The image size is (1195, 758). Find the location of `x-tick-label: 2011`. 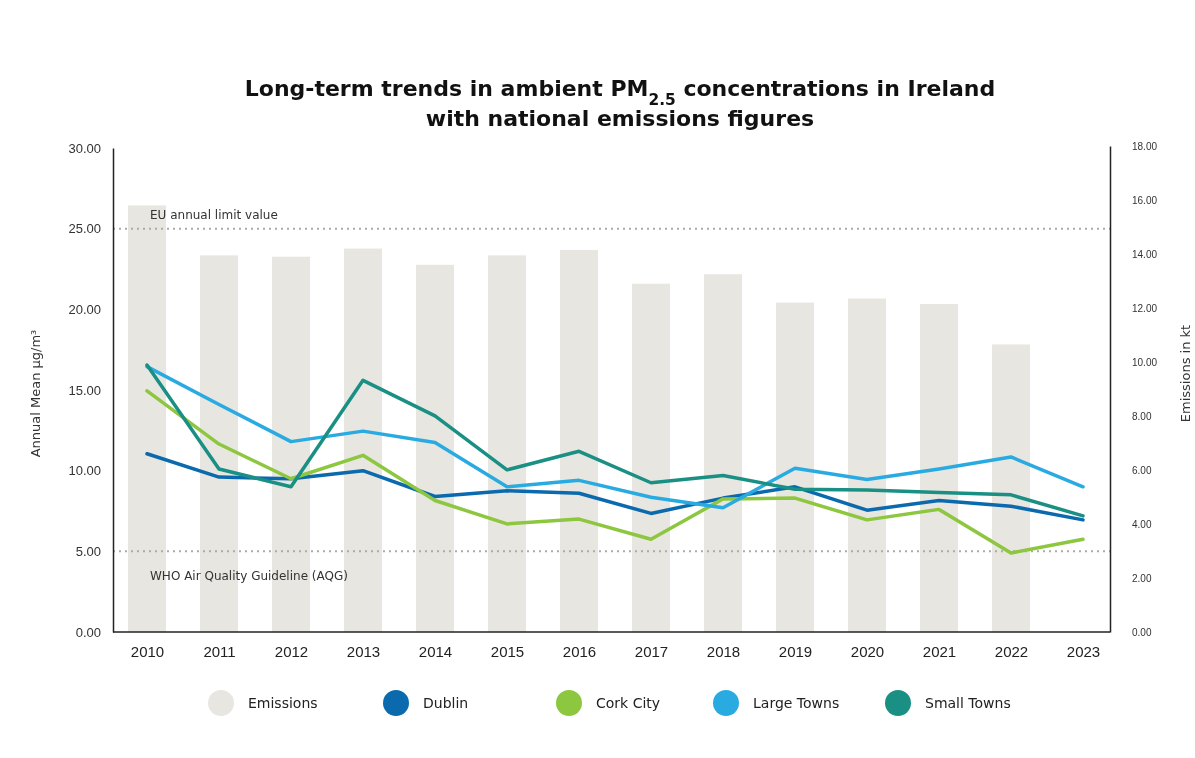

x-tick-label: 2011 is located at coordinates (219, 651).